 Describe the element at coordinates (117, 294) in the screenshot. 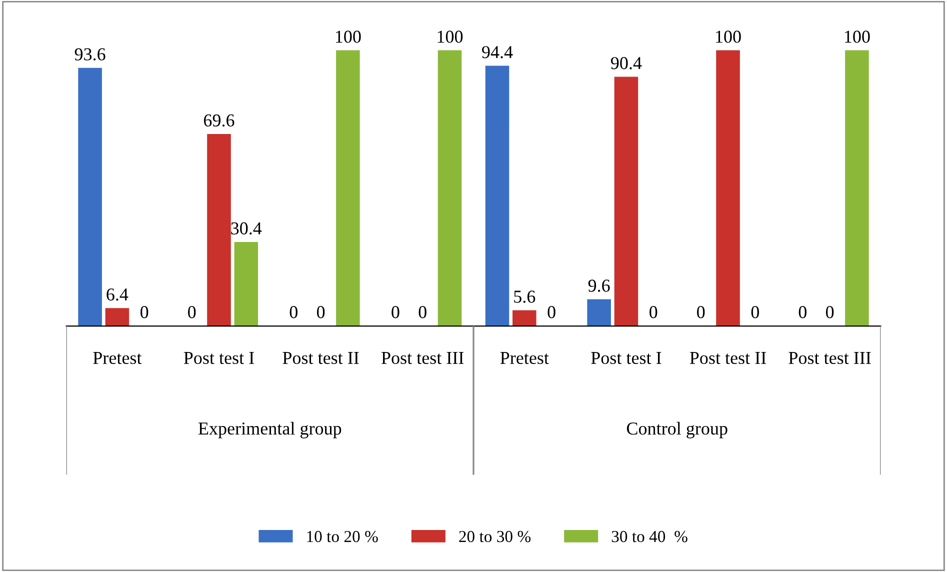

I see `data-label: 6.4` at that location.